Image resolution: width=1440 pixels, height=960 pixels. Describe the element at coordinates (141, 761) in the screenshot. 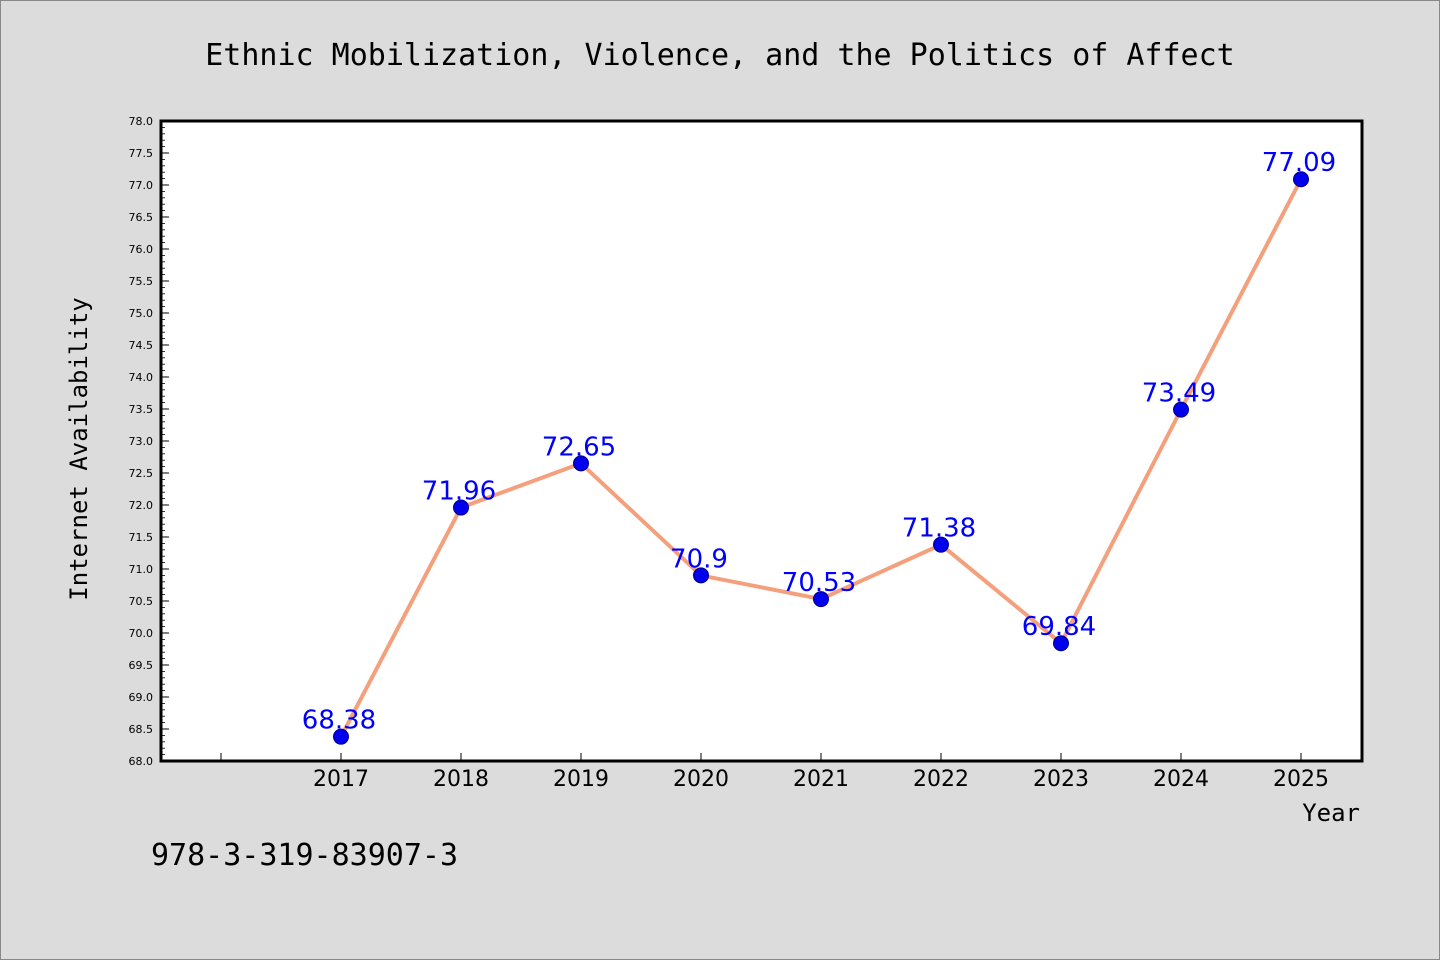

I see `y-tick-label: 68.0` at that location.